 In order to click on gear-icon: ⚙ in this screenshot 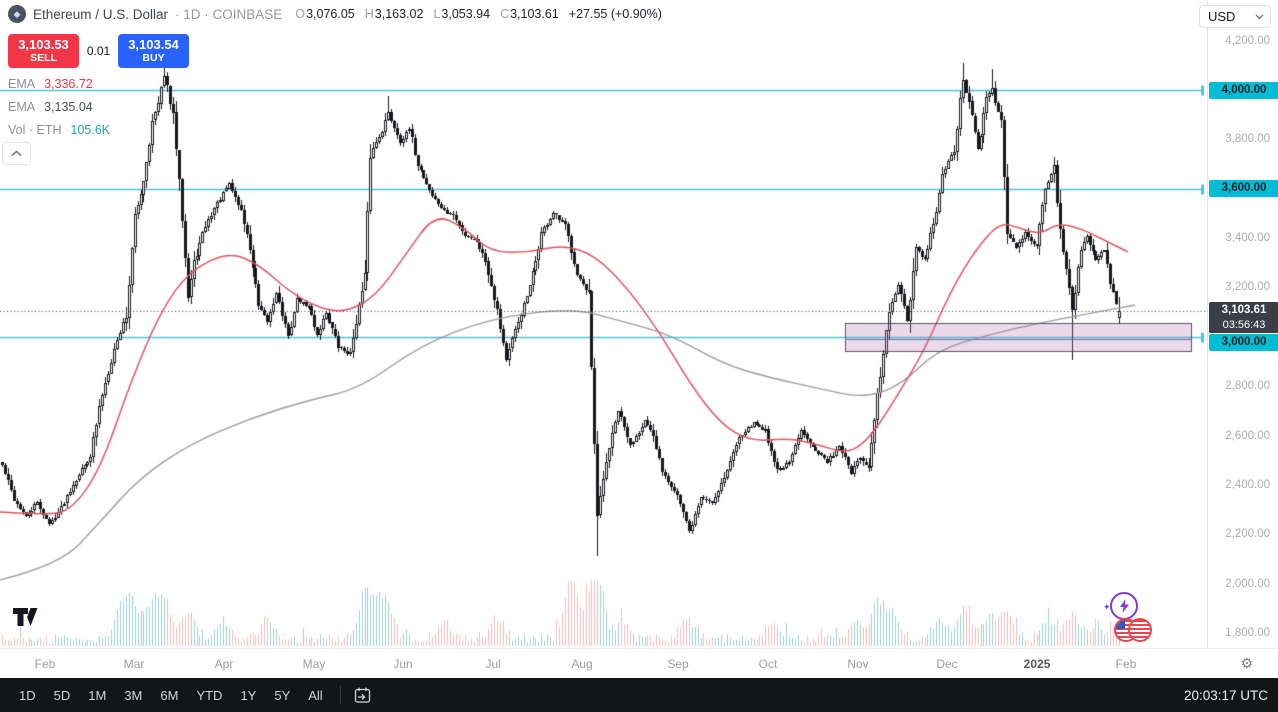, I will do `click(1246, 663)`.